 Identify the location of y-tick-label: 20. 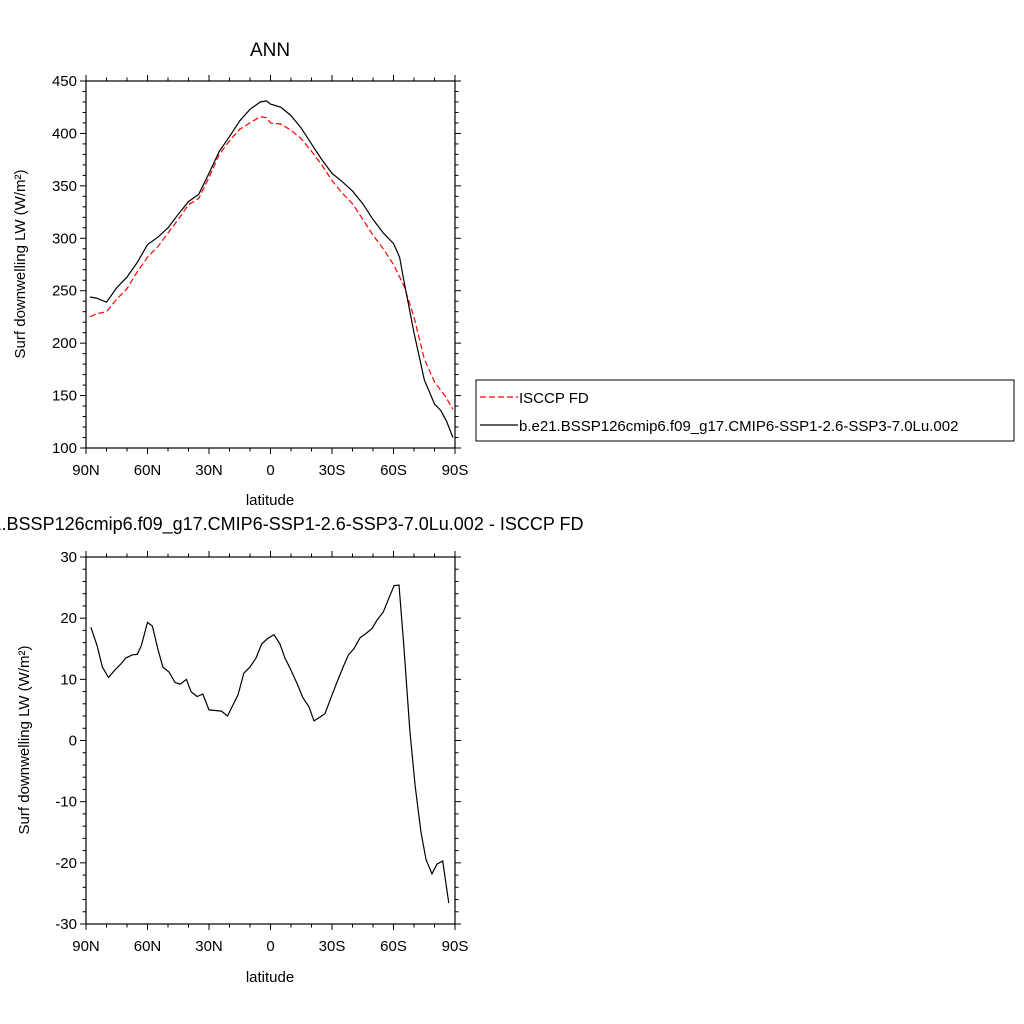
(68, 618).